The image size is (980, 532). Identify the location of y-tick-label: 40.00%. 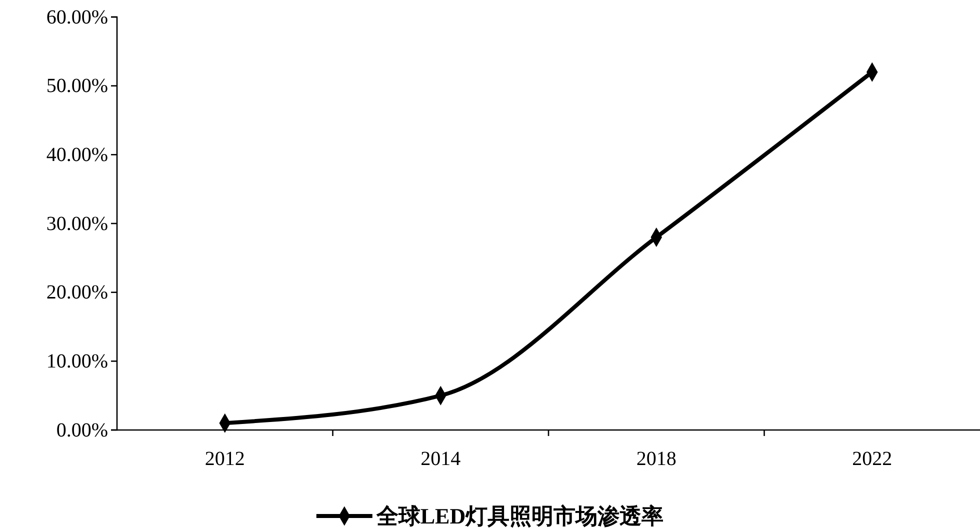
(77, 155).